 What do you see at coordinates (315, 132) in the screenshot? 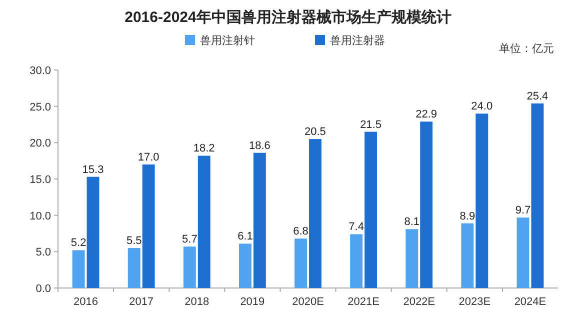
I see `data-label: 20.5` at bounding box center [315, 132].